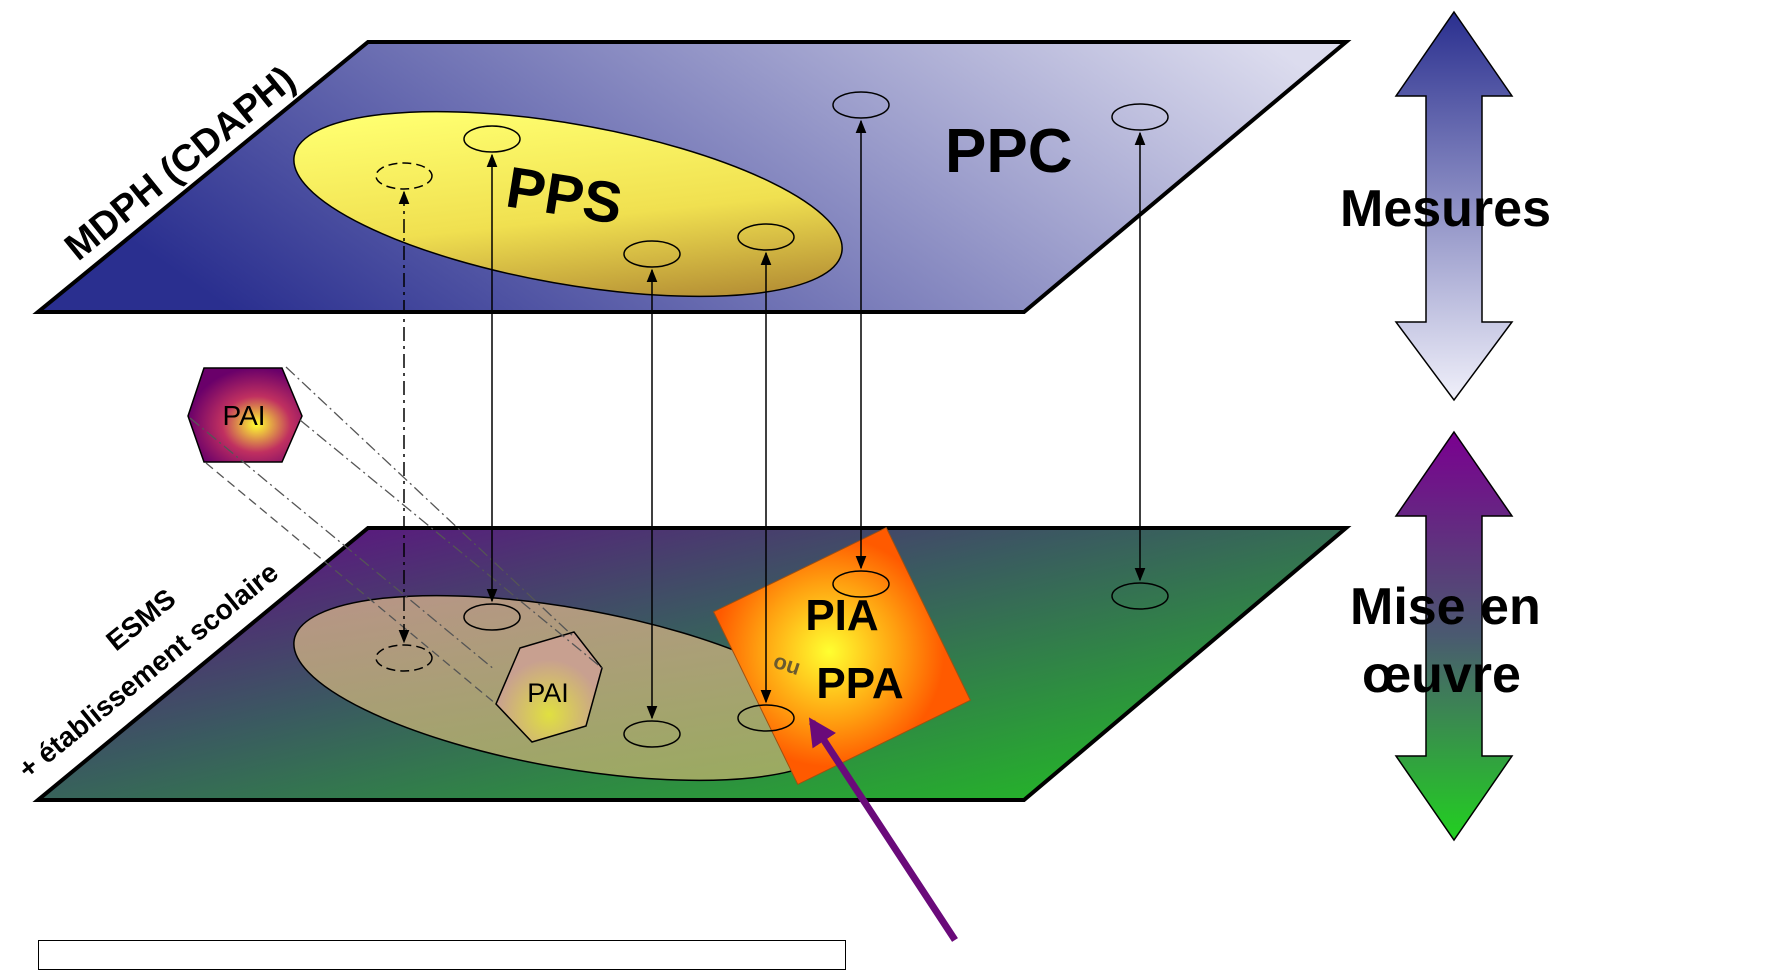 The height and width of the screenshot is (970, 1786). Describe the element at coordinates (492, 617) in the screenshot. I see `measure-node-1-bottom` at that location.